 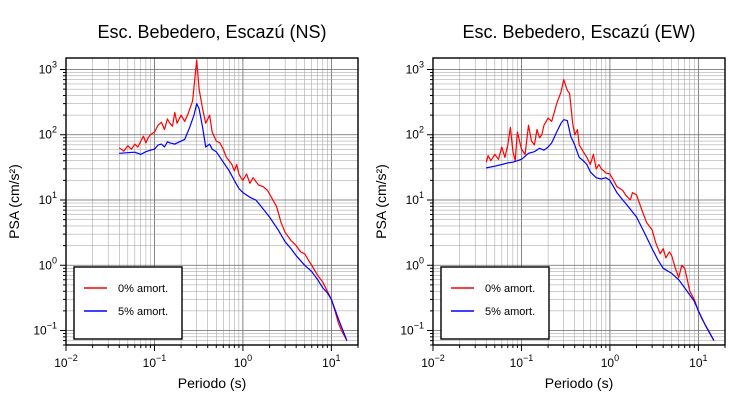 What do you see at coordinates (211, 32) in the screenshot?
I see `chart-title-ns: Esc. Bebedero, Escazú (NS)` at bounding box center [211, 32].